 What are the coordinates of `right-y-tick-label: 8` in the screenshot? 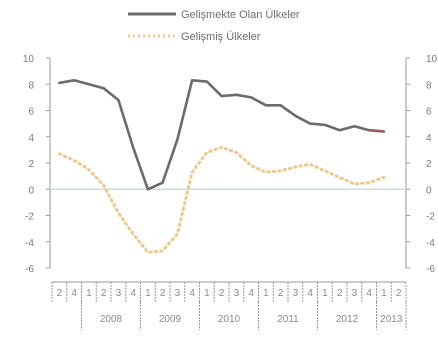 It's located at (429, 85).